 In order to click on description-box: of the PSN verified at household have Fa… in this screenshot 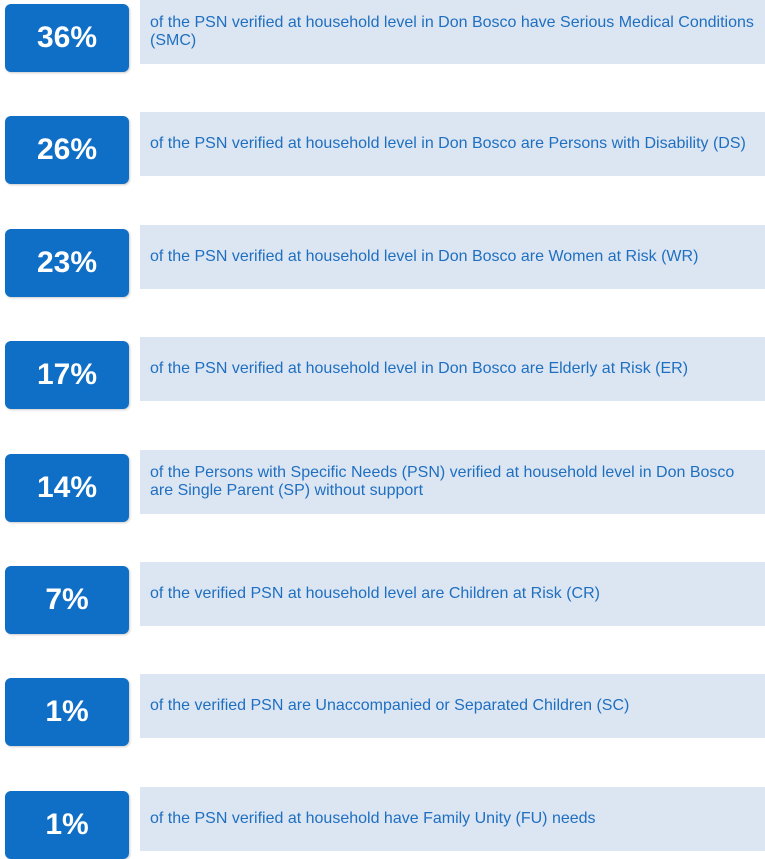, I will do `click(452, 819)`.